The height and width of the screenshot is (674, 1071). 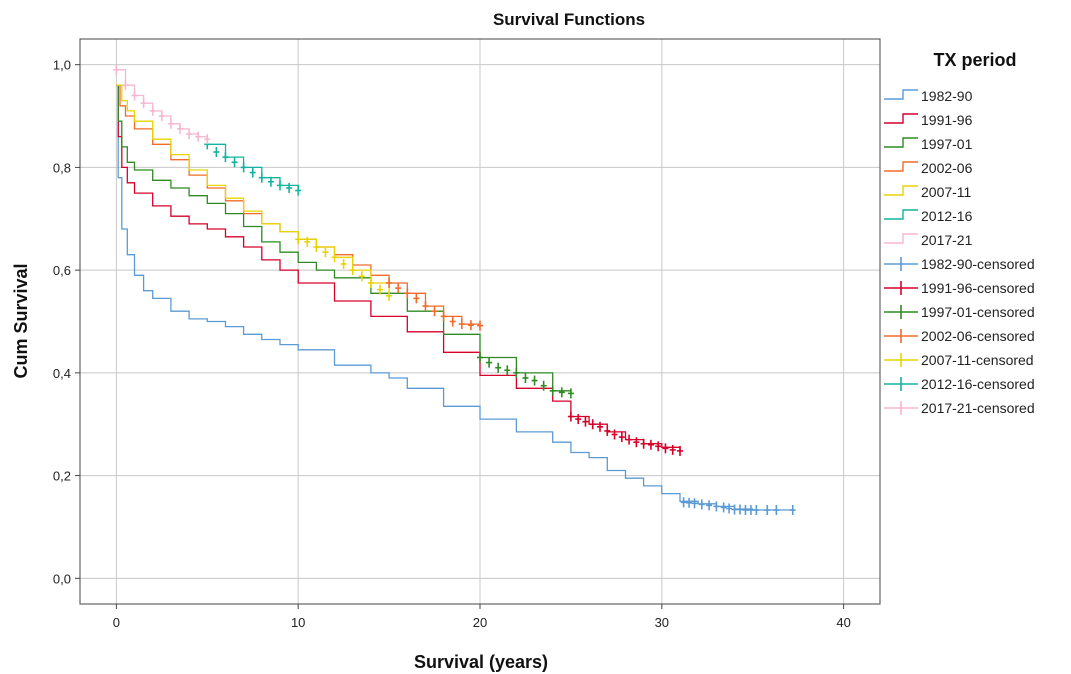 I want to click on legend-item: 1982-90-censored, so click(x=959, y=264).